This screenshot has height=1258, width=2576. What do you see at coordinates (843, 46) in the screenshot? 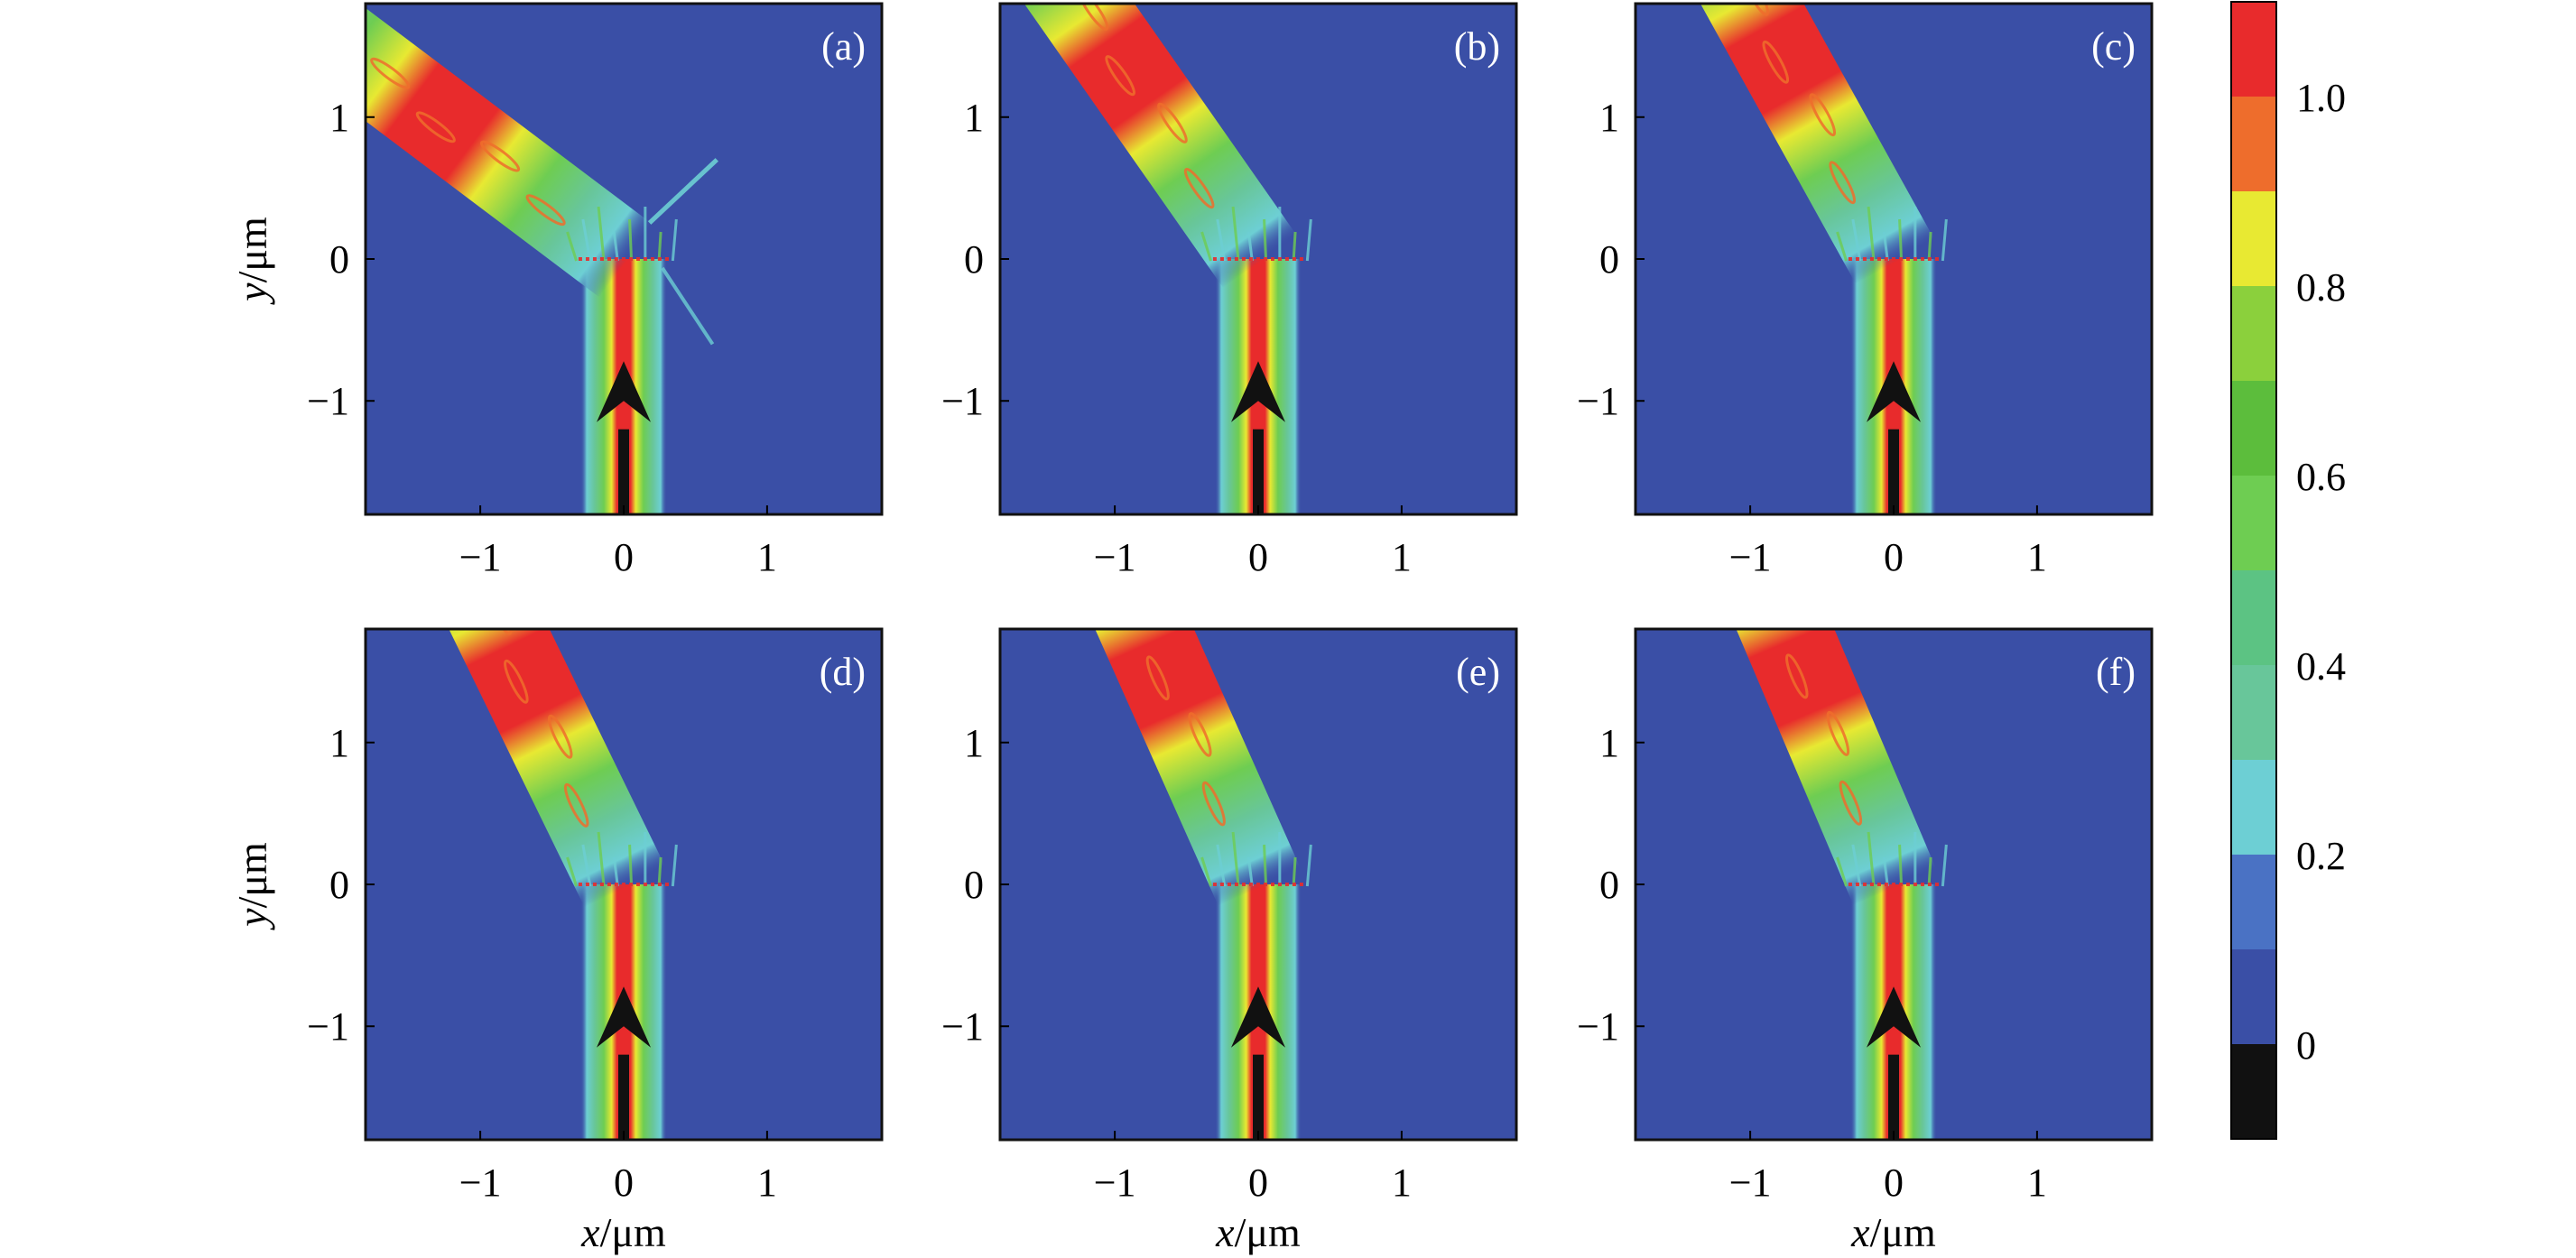
I see `panel-label: (a)` at bounding box center [843, 46].